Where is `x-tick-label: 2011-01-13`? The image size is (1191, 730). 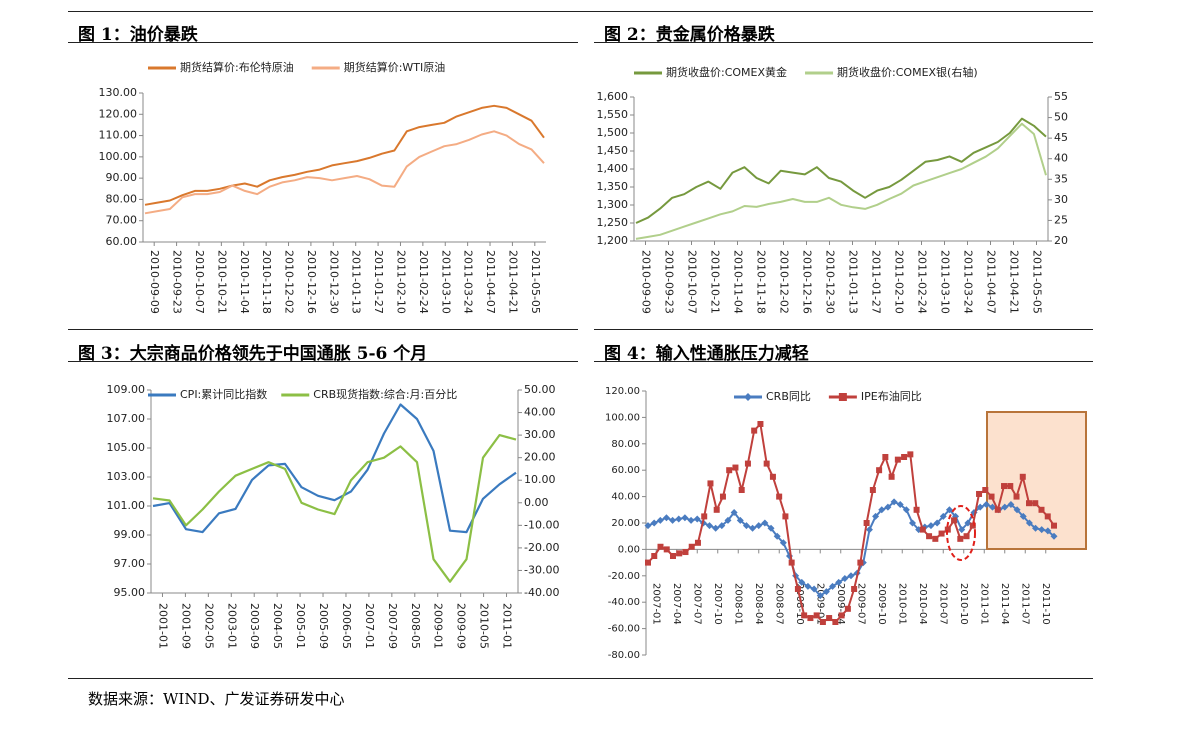 x-tick-label: 2011-01-13 is located at coordinates (356, 282).